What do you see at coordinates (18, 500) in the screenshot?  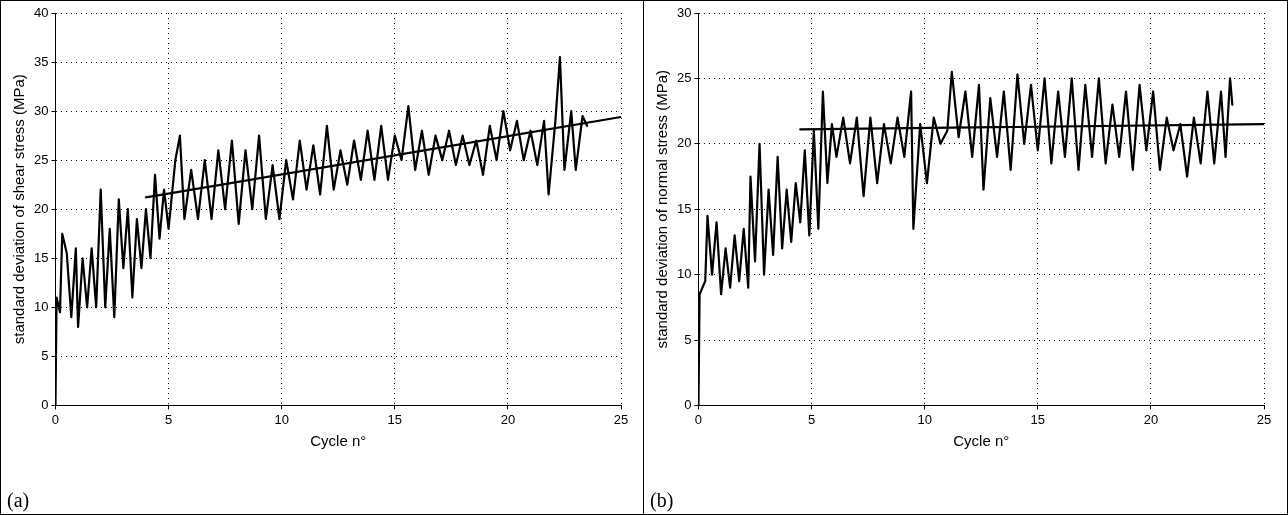 I see `text: (a)` at bounding box center [18, 500].